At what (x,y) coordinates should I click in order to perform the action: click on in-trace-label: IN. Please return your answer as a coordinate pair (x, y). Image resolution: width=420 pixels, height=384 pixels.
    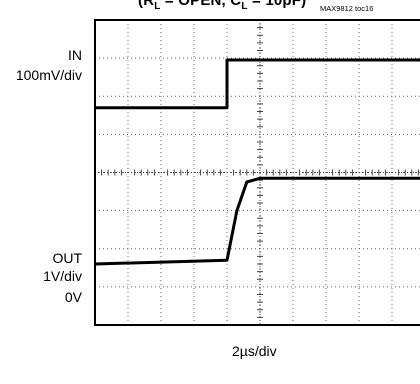
    Looking at the image, I should click on (75, 55).